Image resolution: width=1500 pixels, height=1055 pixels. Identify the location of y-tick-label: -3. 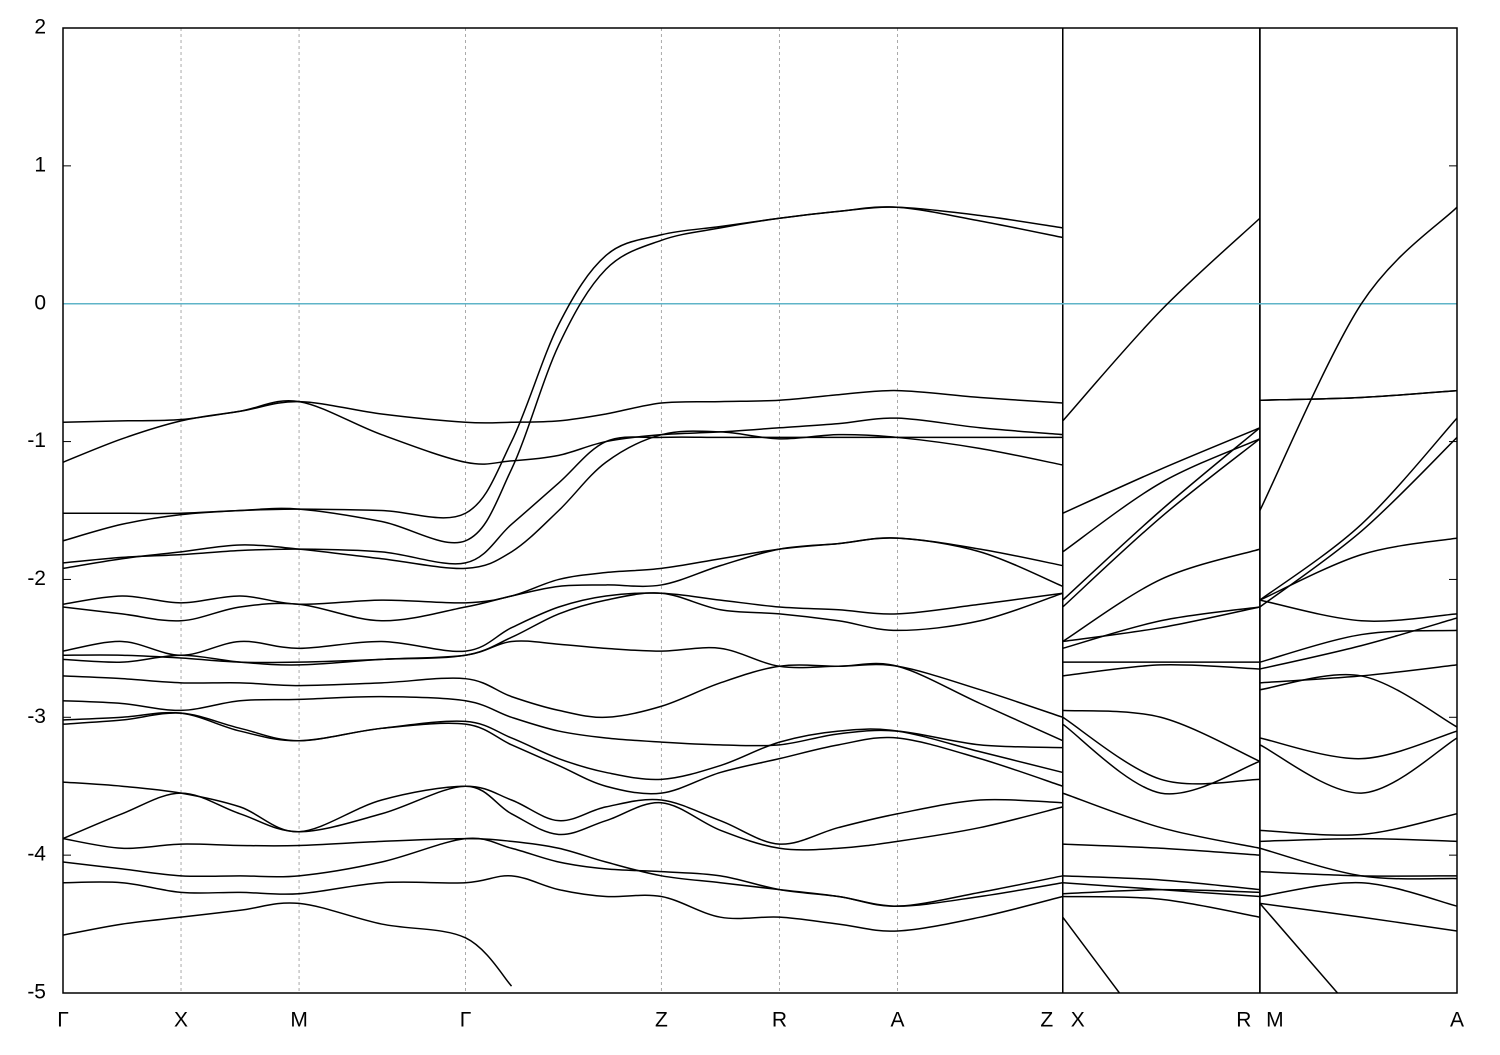
(36, 716).